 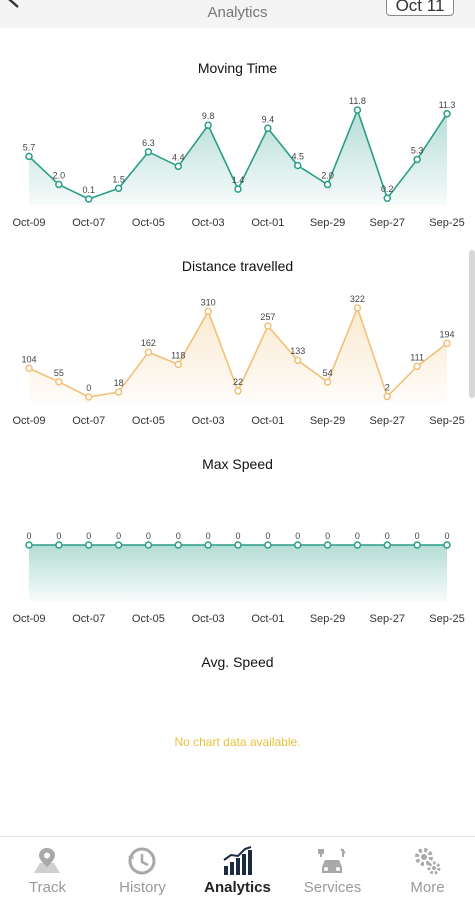 I want to click on distance-travelled-x-tick-label: Sep-25, so click(x=446, y=421).